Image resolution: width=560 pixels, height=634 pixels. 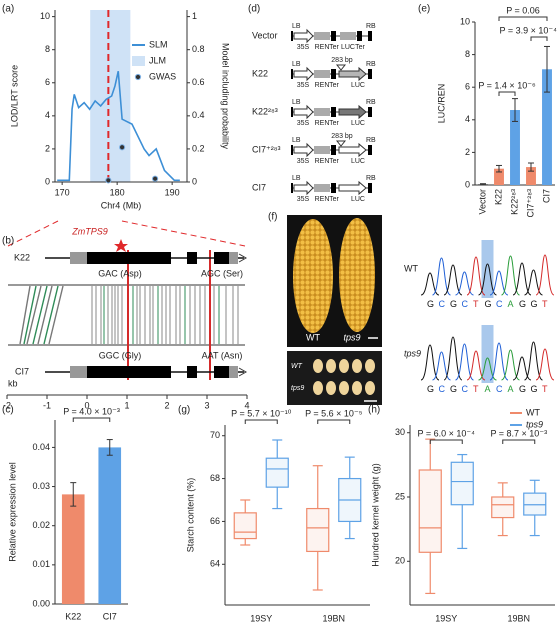 What do you see at coordinates (117, 192) in the screenshot?
I see `x-tick-label: 180` at bounding box center [117, 192].